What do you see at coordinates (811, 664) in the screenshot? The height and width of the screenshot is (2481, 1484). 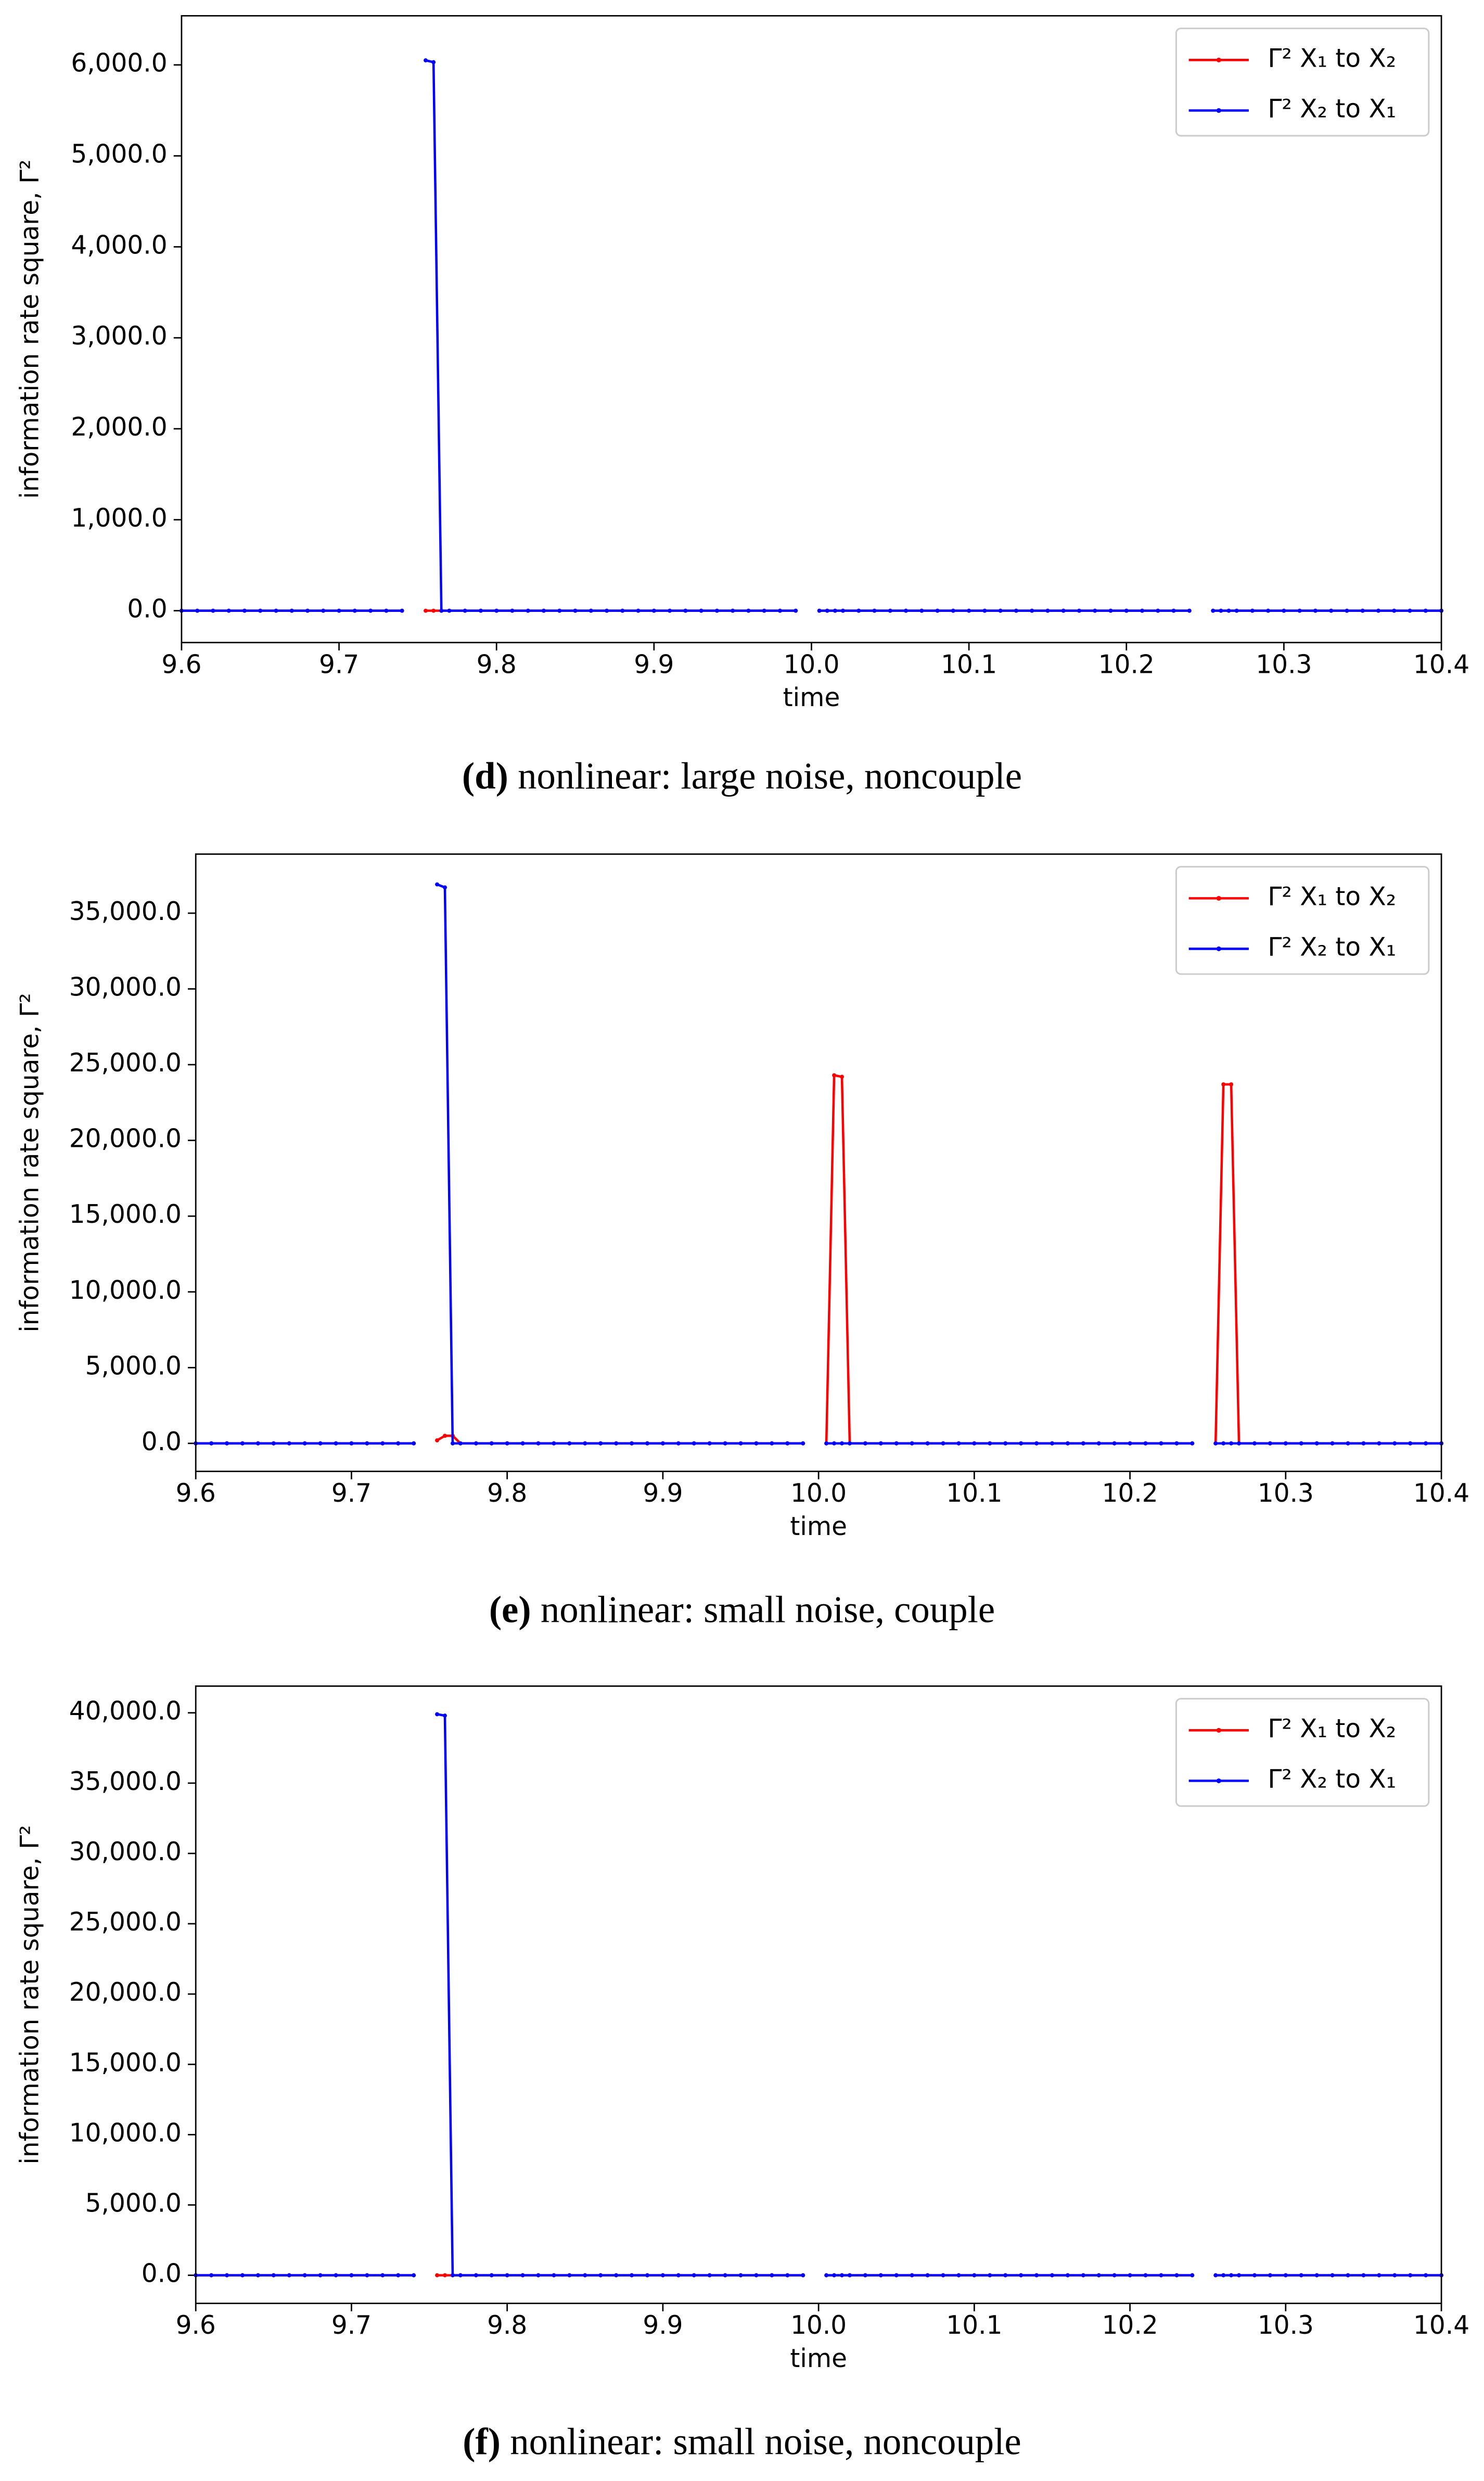 I see `x-tick-label: 10.0` at bounding box center [811, 664].